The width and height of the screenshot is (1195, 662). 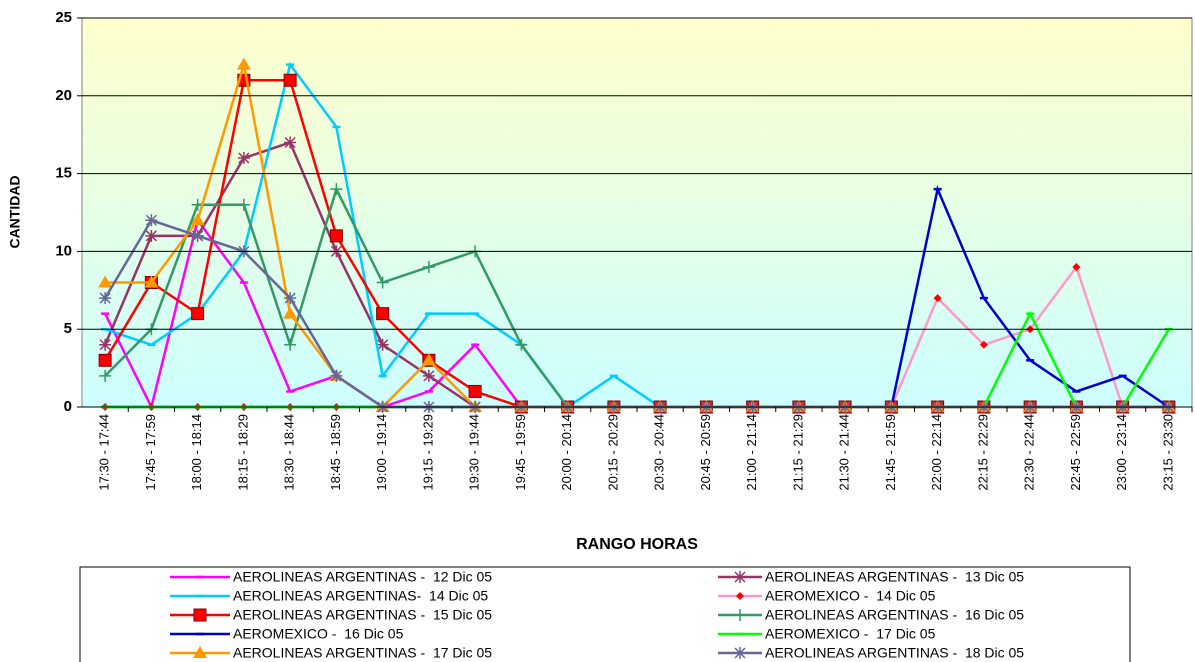 I want to click on x-tick-label: 20:45 - 20:59, so click(x=705, y=452).